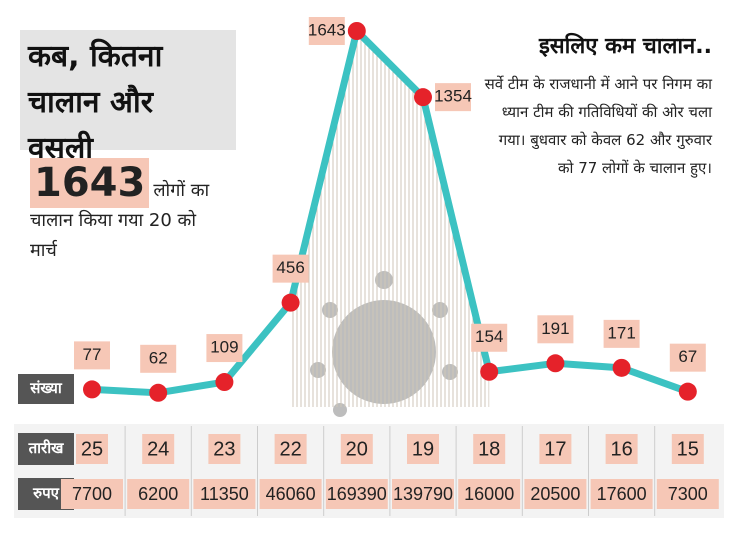 Image resolution: width=730 pixels, height=548 pixels. I want to click on value-label: 456, so click(290, 267).